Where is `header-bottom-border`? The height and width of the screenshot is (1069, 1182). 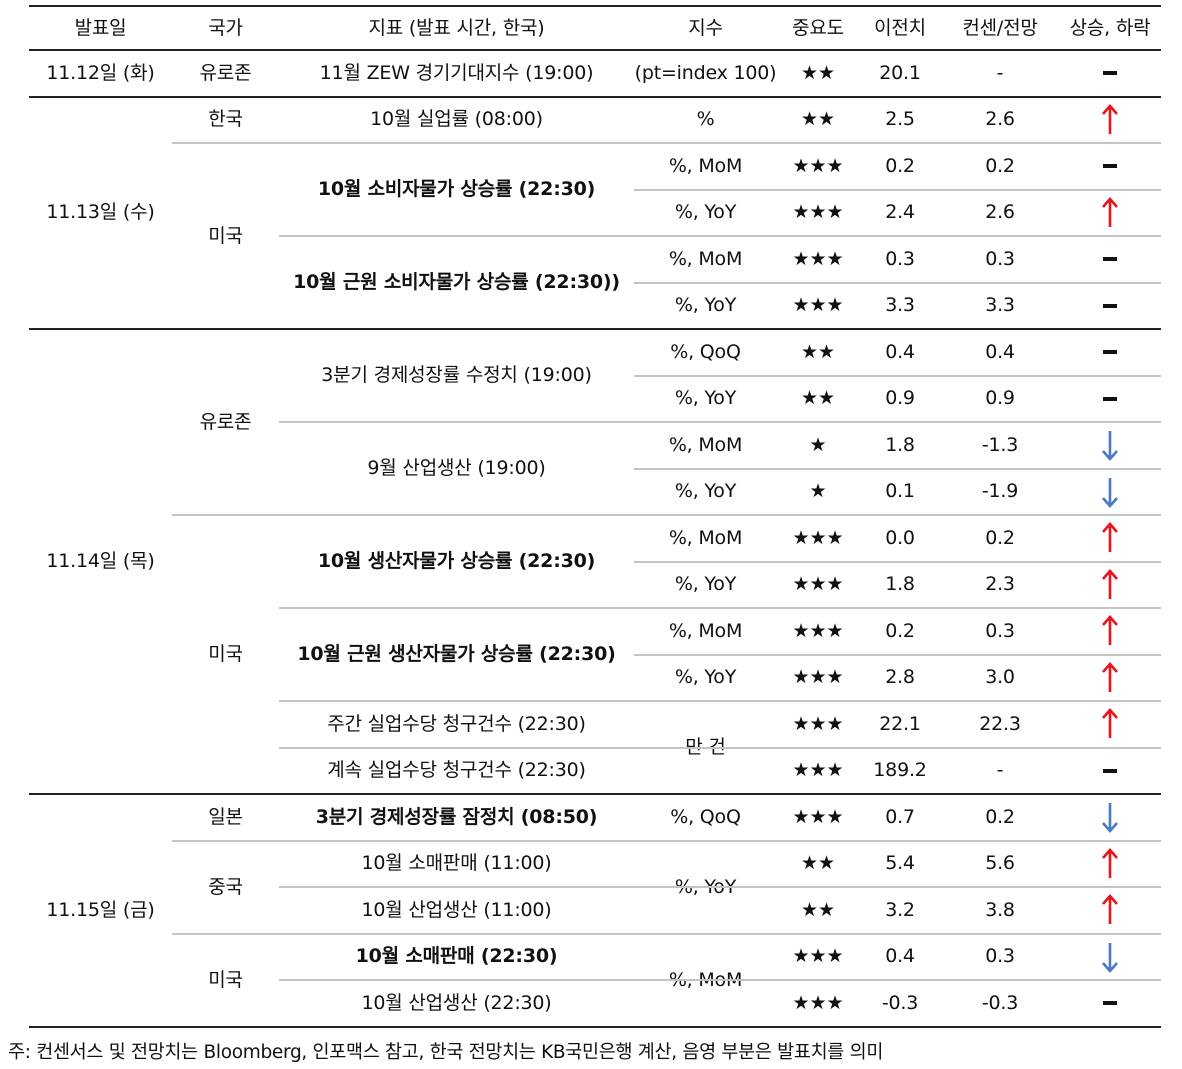 header-bottom-border is located at coordinates (595, 50).